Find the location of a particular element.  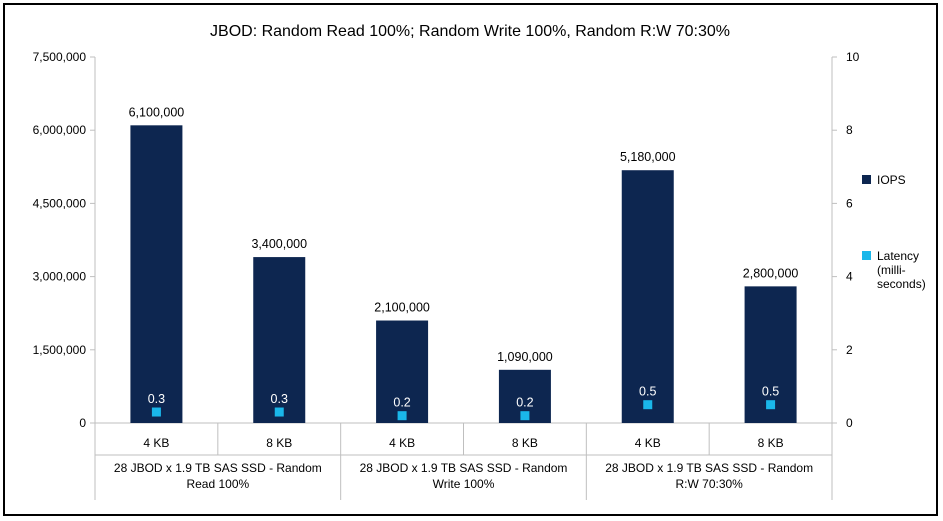

bar-data-label: 1,090,000 is located at coordinates (525, 357).